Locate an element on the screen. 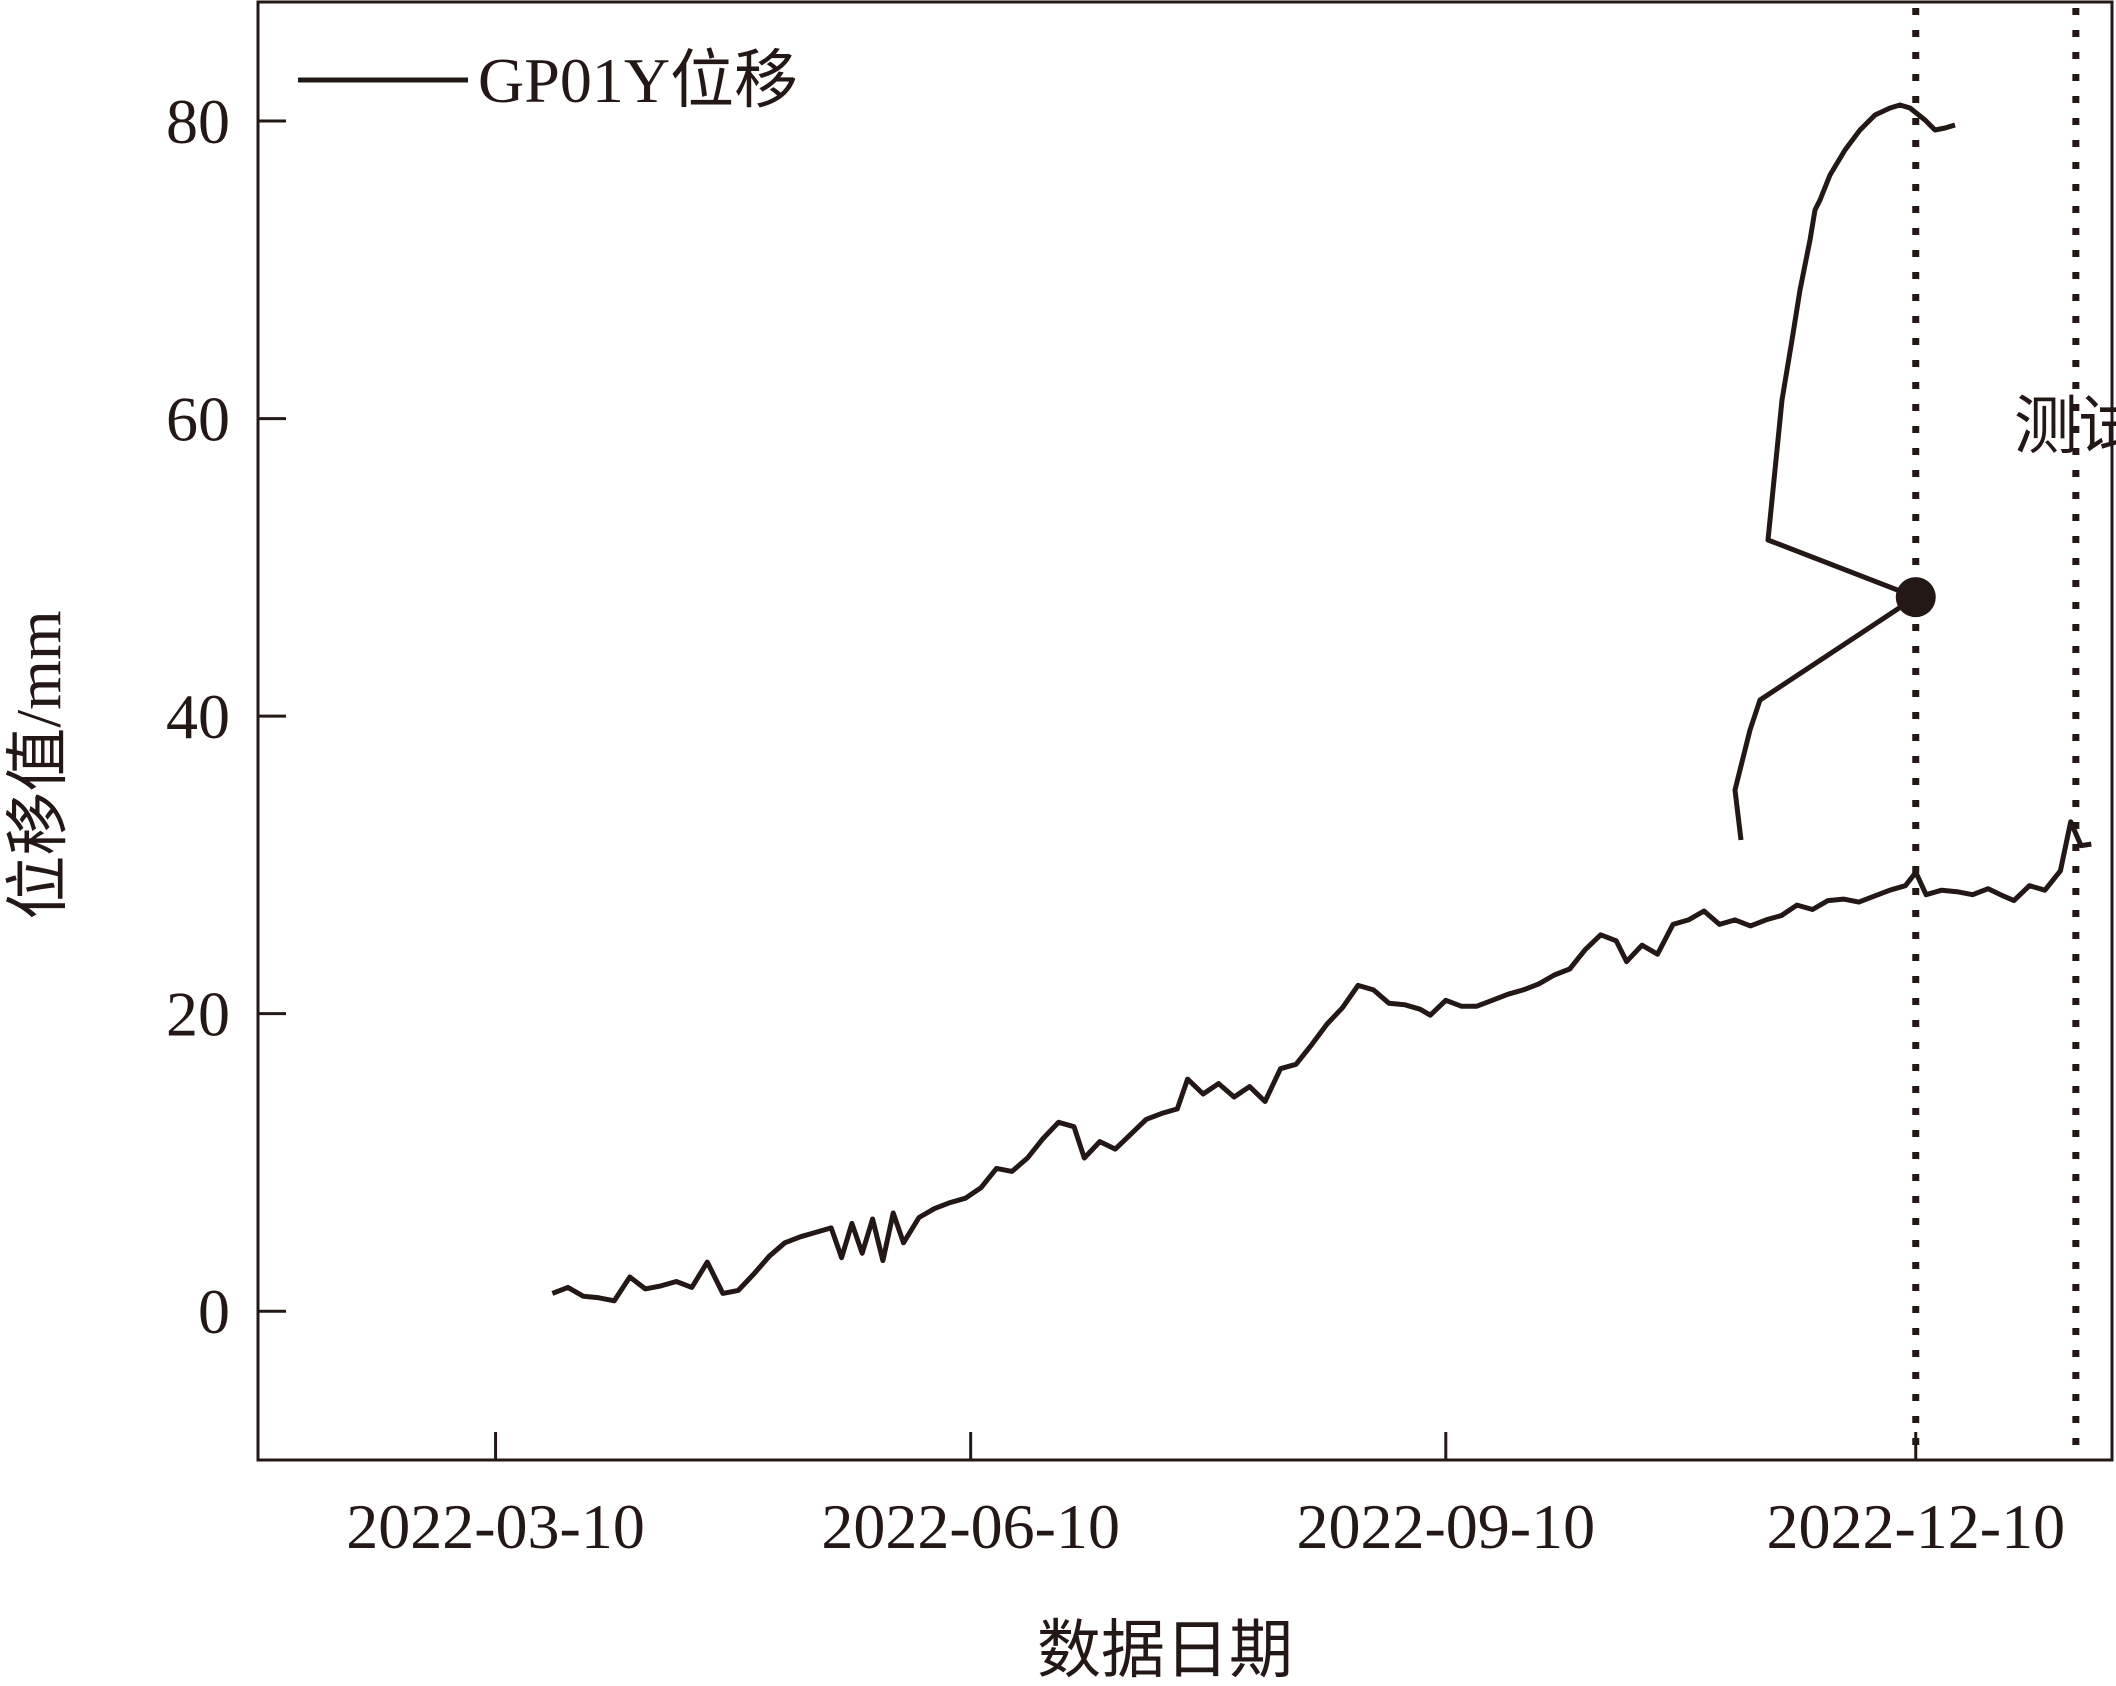  y-tick-label: 60 is located at coordinates (198, 419).